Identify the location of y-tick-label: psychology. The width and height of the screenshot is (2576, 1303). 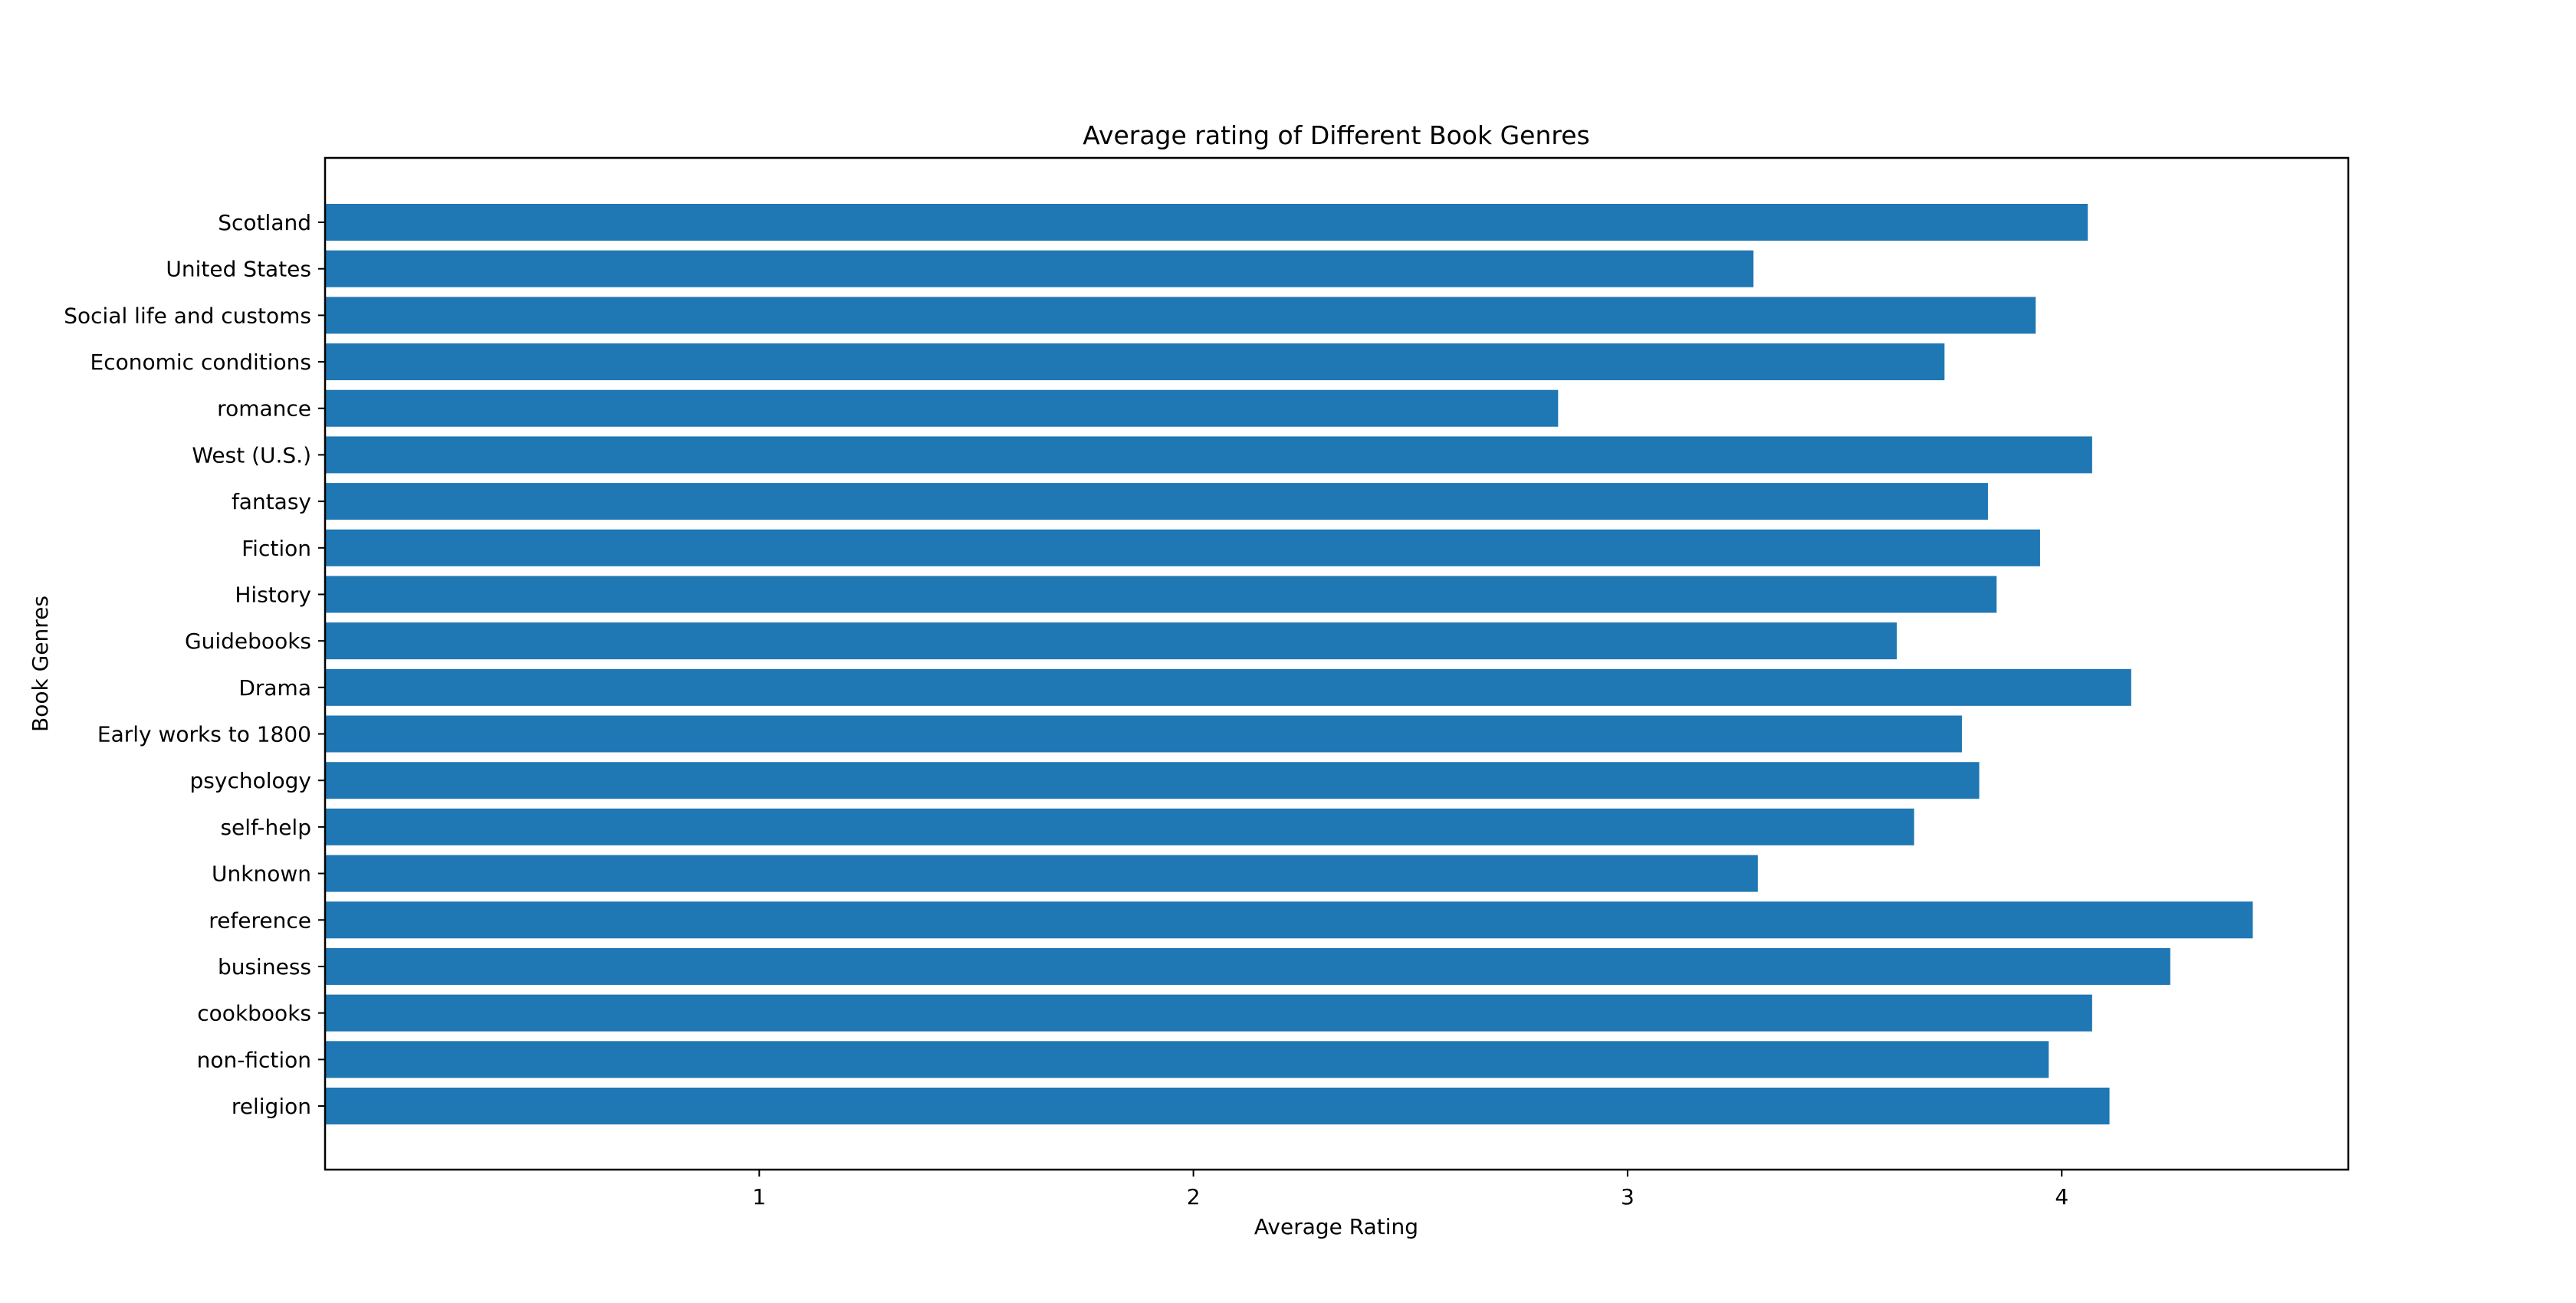
(251, 780).